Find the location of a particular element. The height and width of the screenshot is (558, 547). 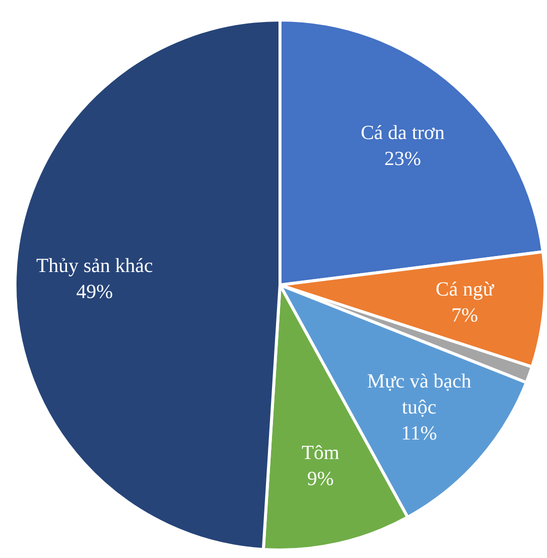

slice-label: Tôm is located at coordinates (321, 453).